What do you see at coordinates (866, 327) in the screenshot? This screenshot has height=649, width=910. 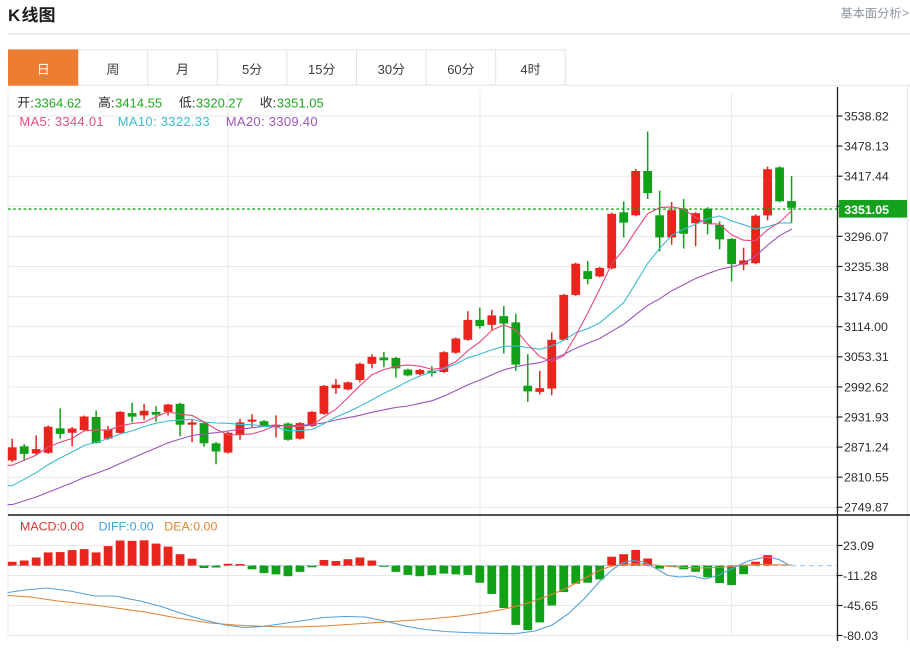 I see `svg-text: 3114.00` at bounding box center [866, 327].